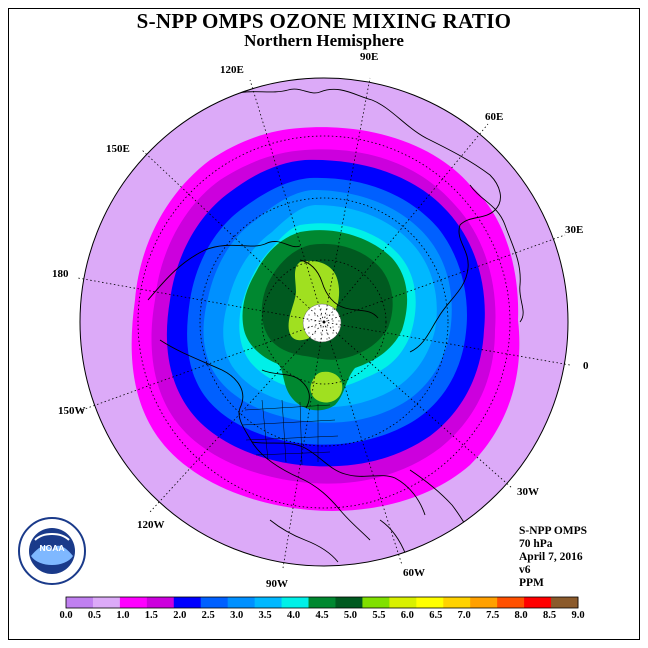  I want to click on pole-no-data, so click(322, 323).